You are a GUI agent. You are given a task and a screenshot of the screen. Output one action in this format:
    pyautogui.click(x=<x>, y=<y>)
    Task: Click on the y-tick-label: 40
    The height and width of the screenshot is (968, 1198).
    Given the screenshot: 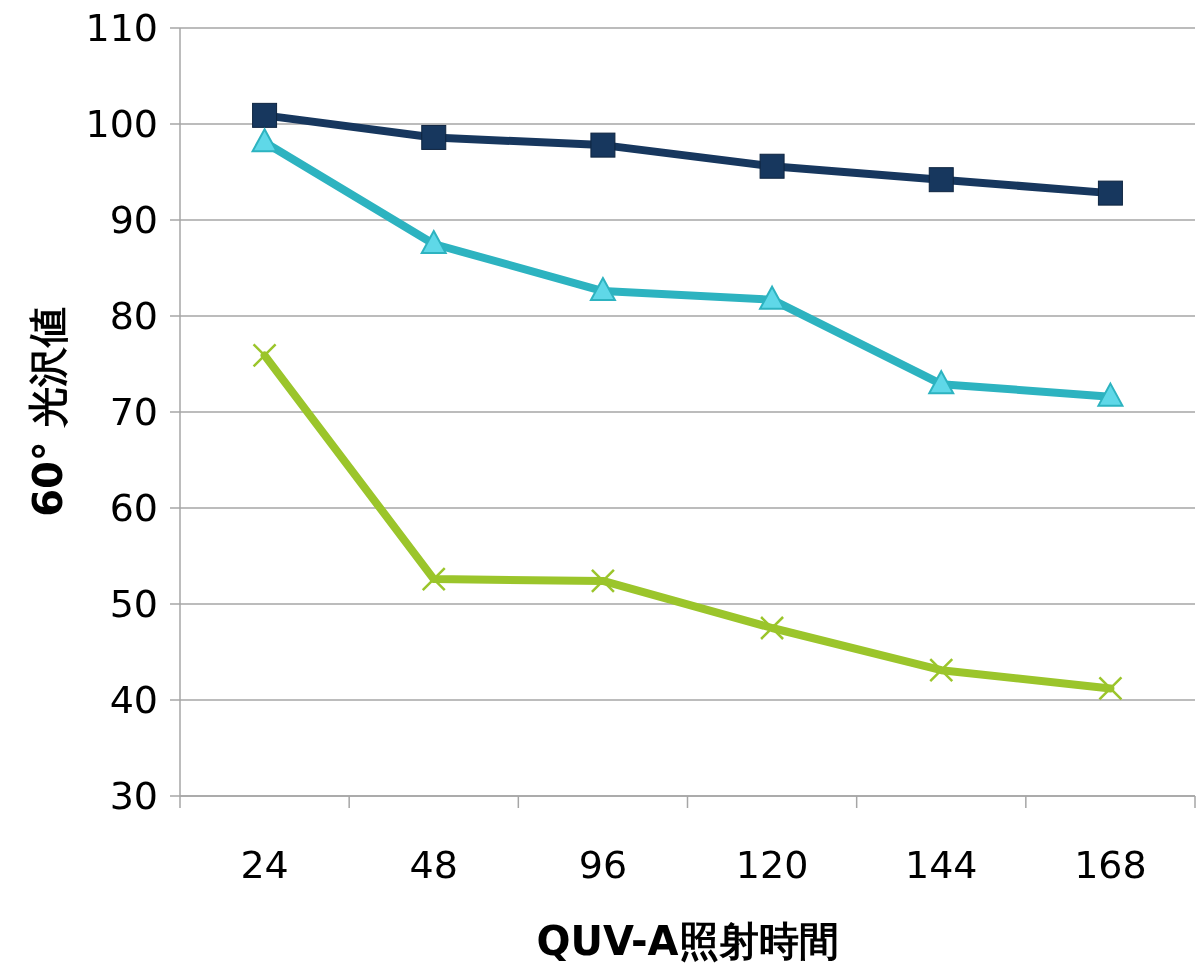 What is the action you would take?
    pyautogui.click(x=133, y=700)
    